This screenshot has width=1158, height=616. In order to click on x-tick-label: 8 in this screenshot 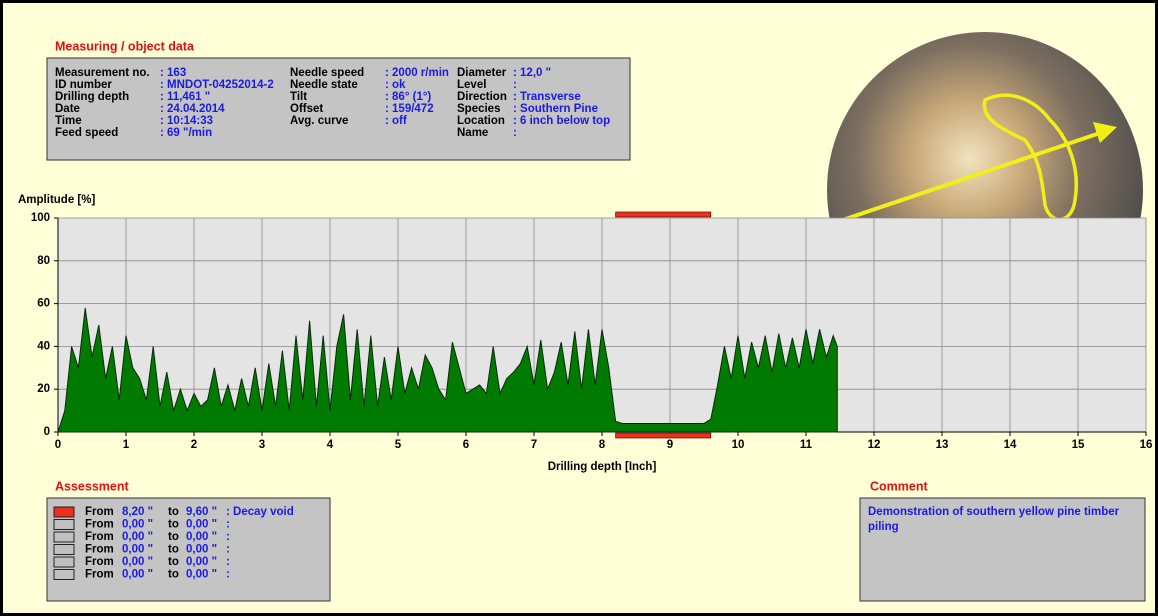, I will do `click(602, 445)`.